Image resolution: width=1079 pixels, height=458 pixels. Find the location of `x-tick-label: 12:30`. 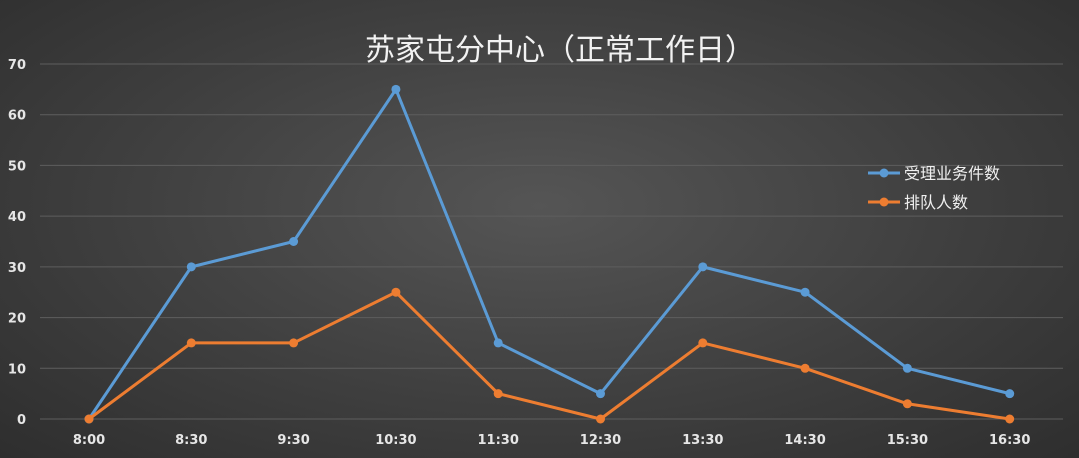

x-tick-label: 12:30 is located at coordinates (600, 440).